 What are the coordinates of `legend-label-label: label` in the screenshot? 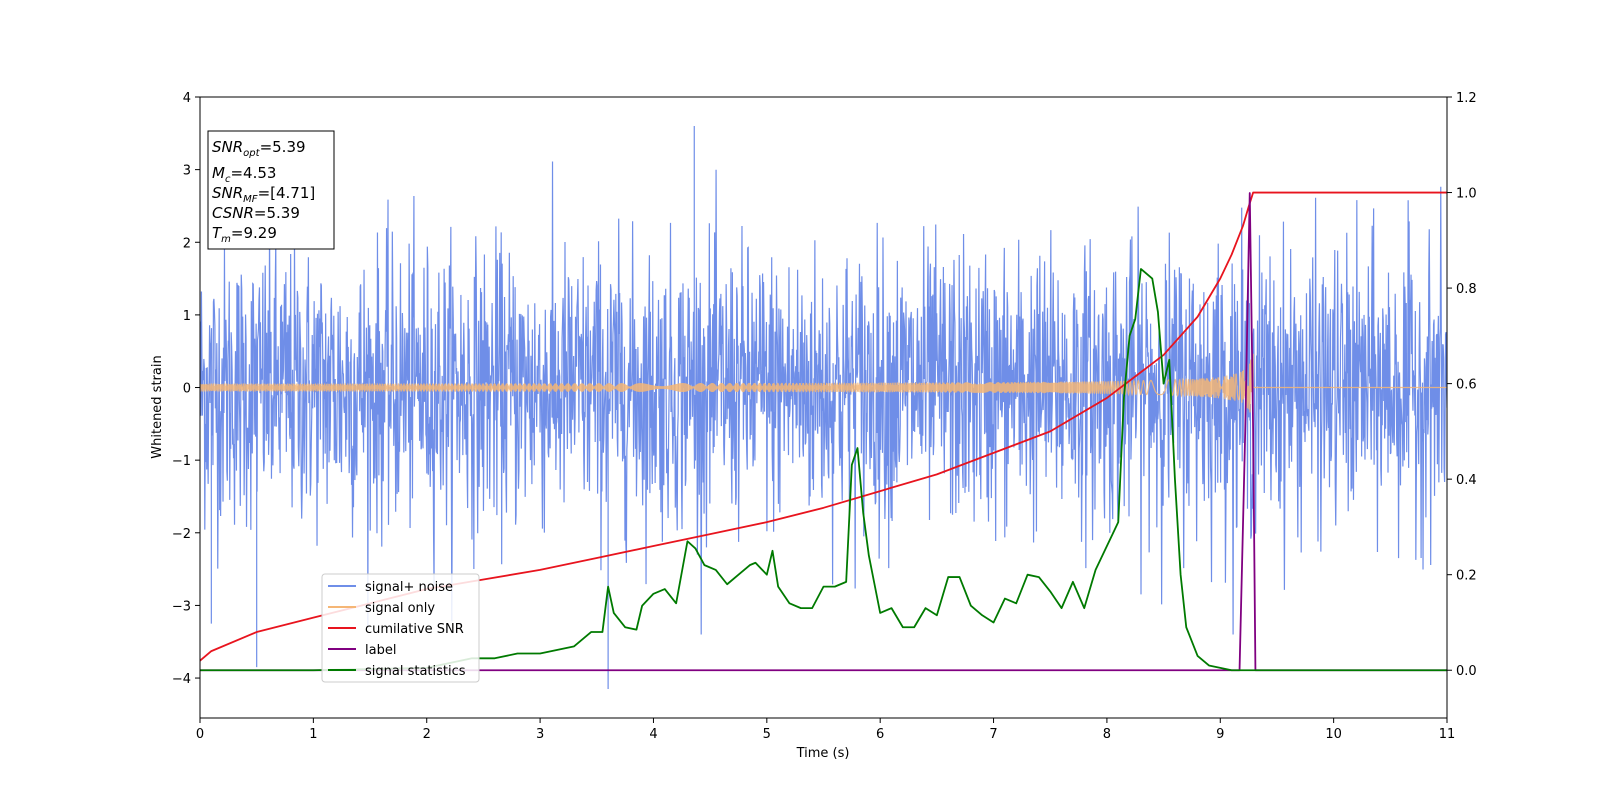 It's located at (380, 650).